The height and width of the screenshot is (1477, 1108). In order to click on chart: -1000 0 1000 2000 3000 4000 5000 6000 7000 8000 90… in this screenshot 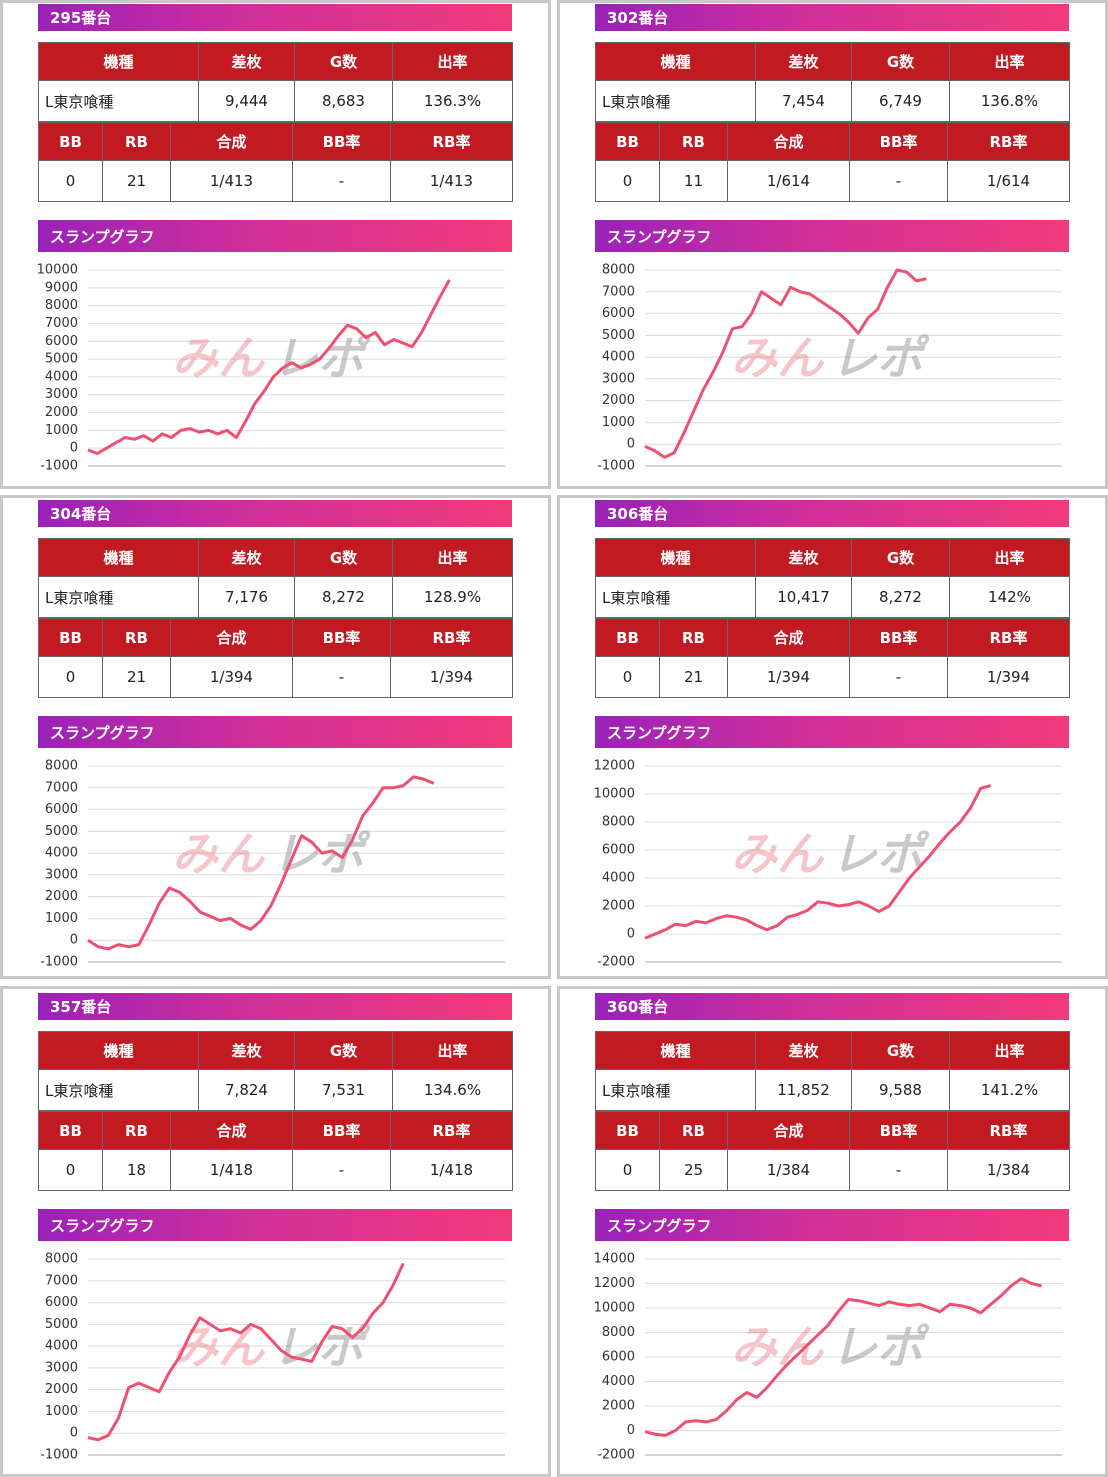, I will do `click(271, 368)`.